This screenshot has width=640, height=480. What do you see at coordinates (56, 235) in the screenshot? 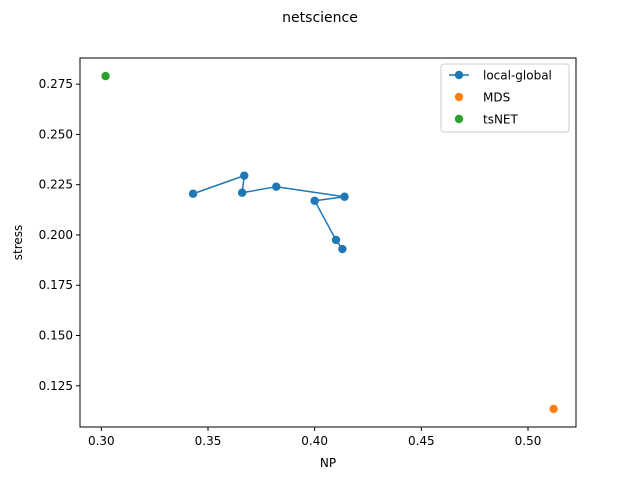
I see `y-tick-label: 0.200` at bounding box center [56, 235].